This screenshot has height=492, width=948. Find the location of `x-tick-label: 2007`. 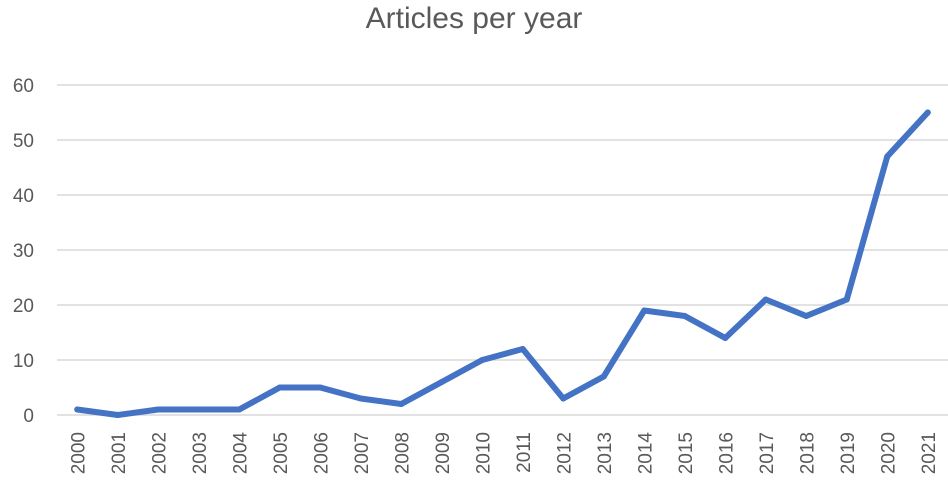

x-tick-label: 2007 is located at coordinates (362, 453).